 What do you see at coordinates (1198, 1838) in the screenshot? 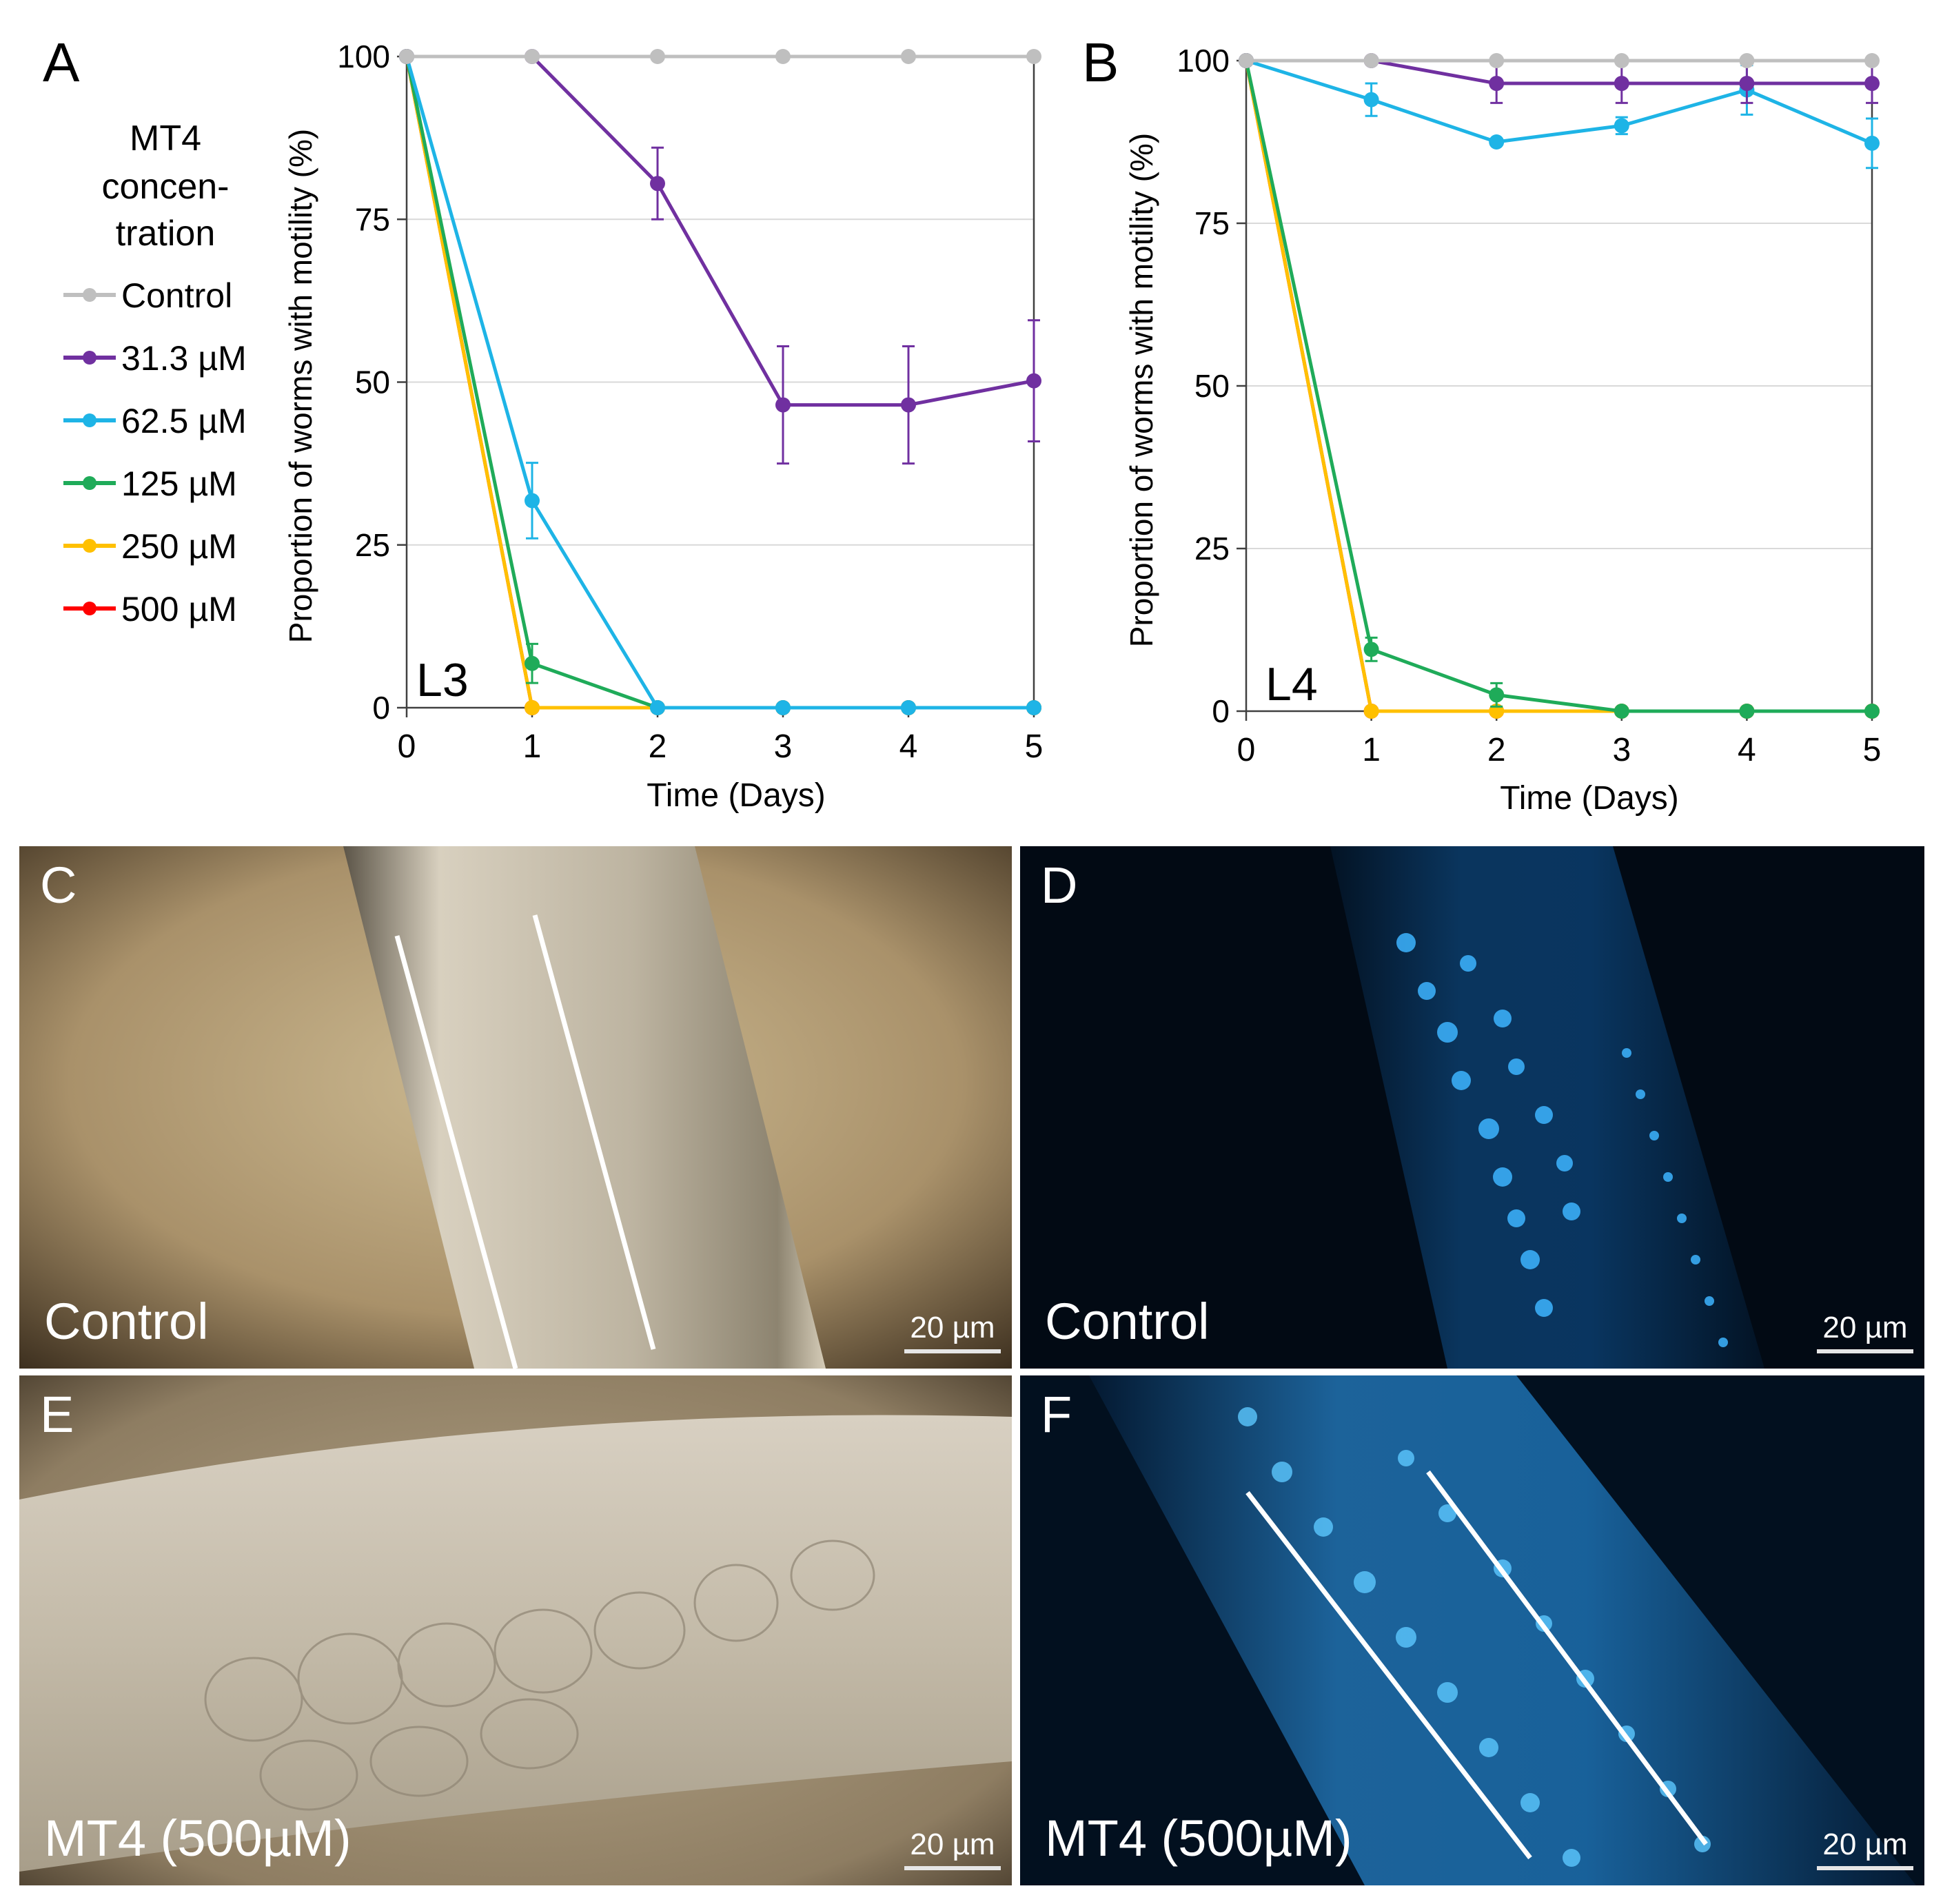
I see `micrograph-f-caption: MT4 (500µM)` at bounding box center [1198, 1838].